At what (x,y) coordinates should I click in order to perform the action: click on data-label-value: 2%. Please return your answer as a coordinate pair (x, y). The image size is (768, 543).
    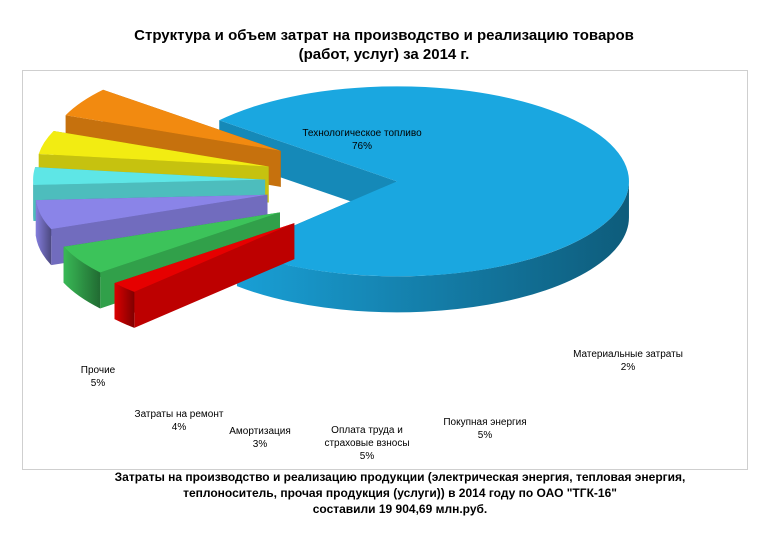
    Looking at the image, I should click on (628, 367).